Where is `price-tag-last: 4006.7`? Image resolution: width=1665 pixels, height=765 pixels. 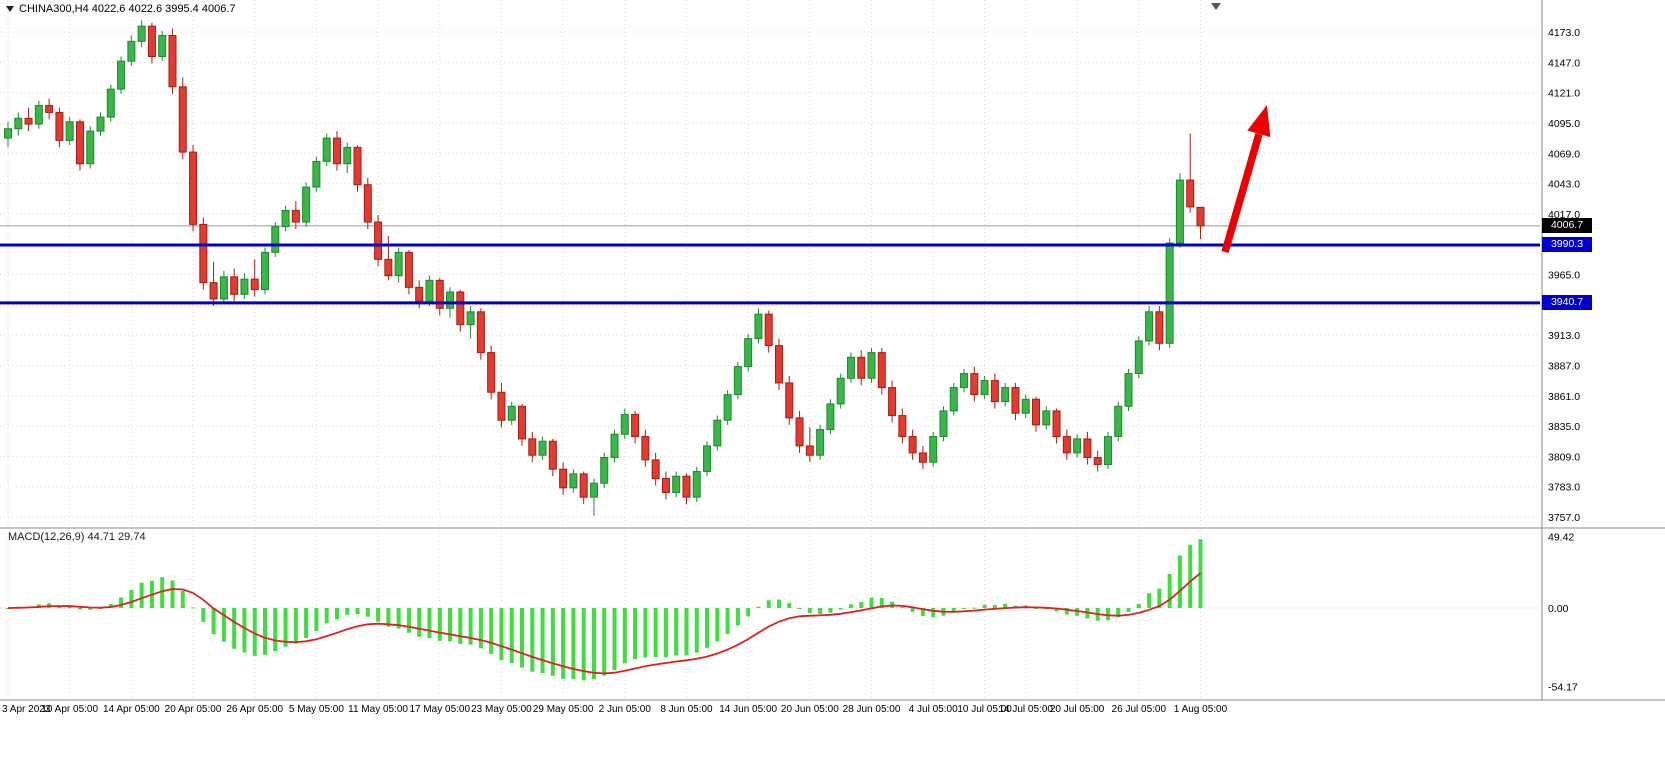
price-tag-last: 4006.7 is located at coordinates (1567, 225).